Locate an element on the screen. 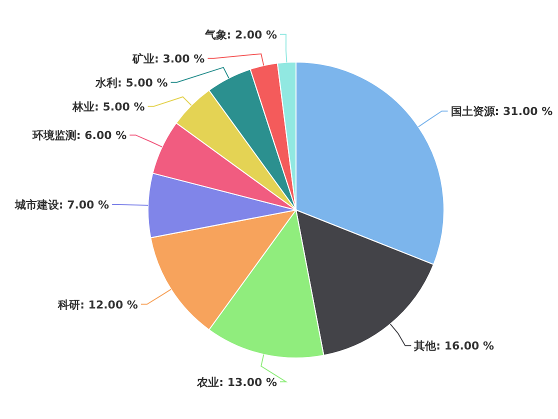 The width and height of the screenshot is (558, 419). slice-label: 矿业: 3.00 % is located at coordinates (168, 59).